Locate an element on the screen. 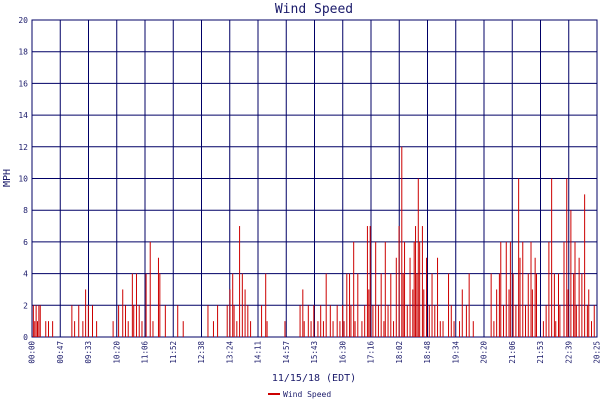 This screenshot has width=600, height=400. x-tick-label: 20:20 is located at coordinates (484, 352).